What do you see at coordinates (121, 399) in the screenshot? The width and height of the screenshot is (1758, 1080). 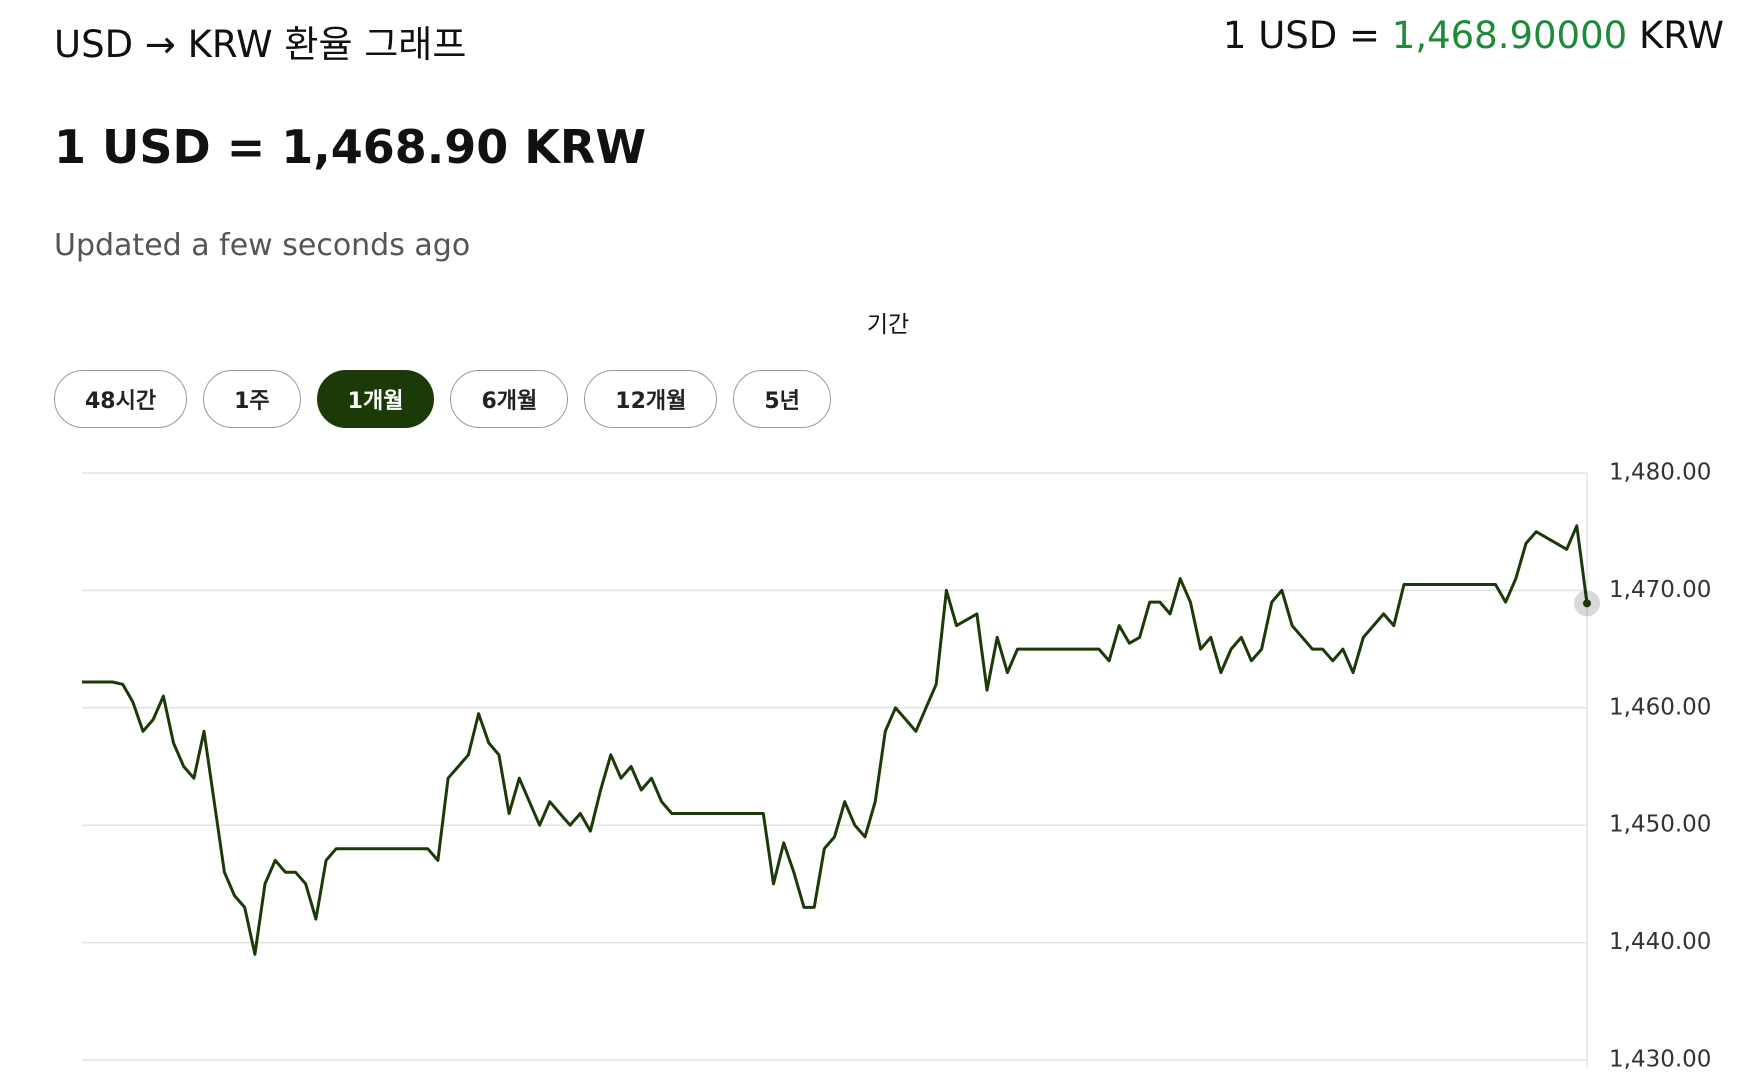 I see `period-button: 48시간` at bounding box center [121, 399].